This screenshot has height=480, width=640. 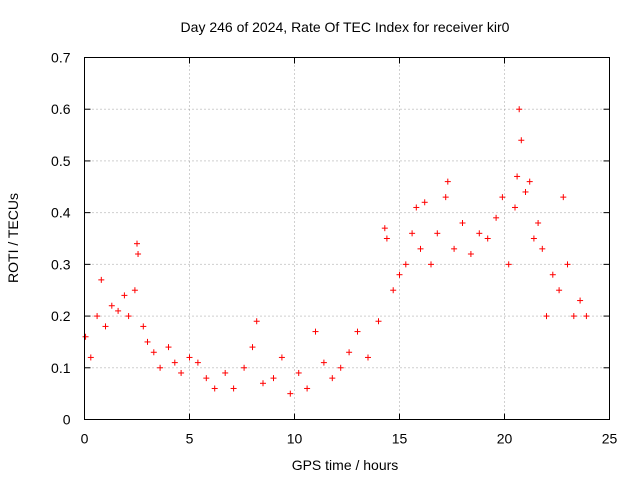 What do you see at coordinates (61, 316) in the screenshot?
I see `y-tick-label: 0.2` at bounding box center [61, 316].